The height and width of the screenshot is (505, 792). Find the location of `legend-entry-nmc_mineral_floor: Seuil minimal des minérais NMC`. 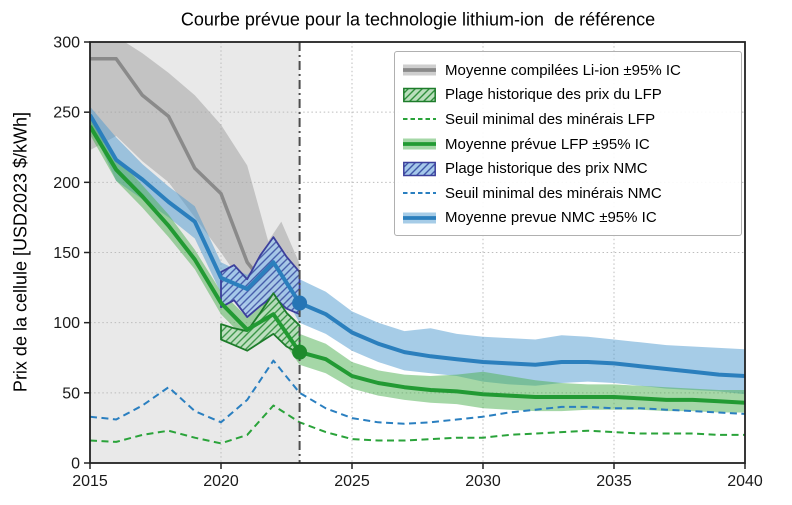

legend-entry-nmc_mineral_floor: Seuil minimal des minérais NMC is located at coordinates (568, 193).